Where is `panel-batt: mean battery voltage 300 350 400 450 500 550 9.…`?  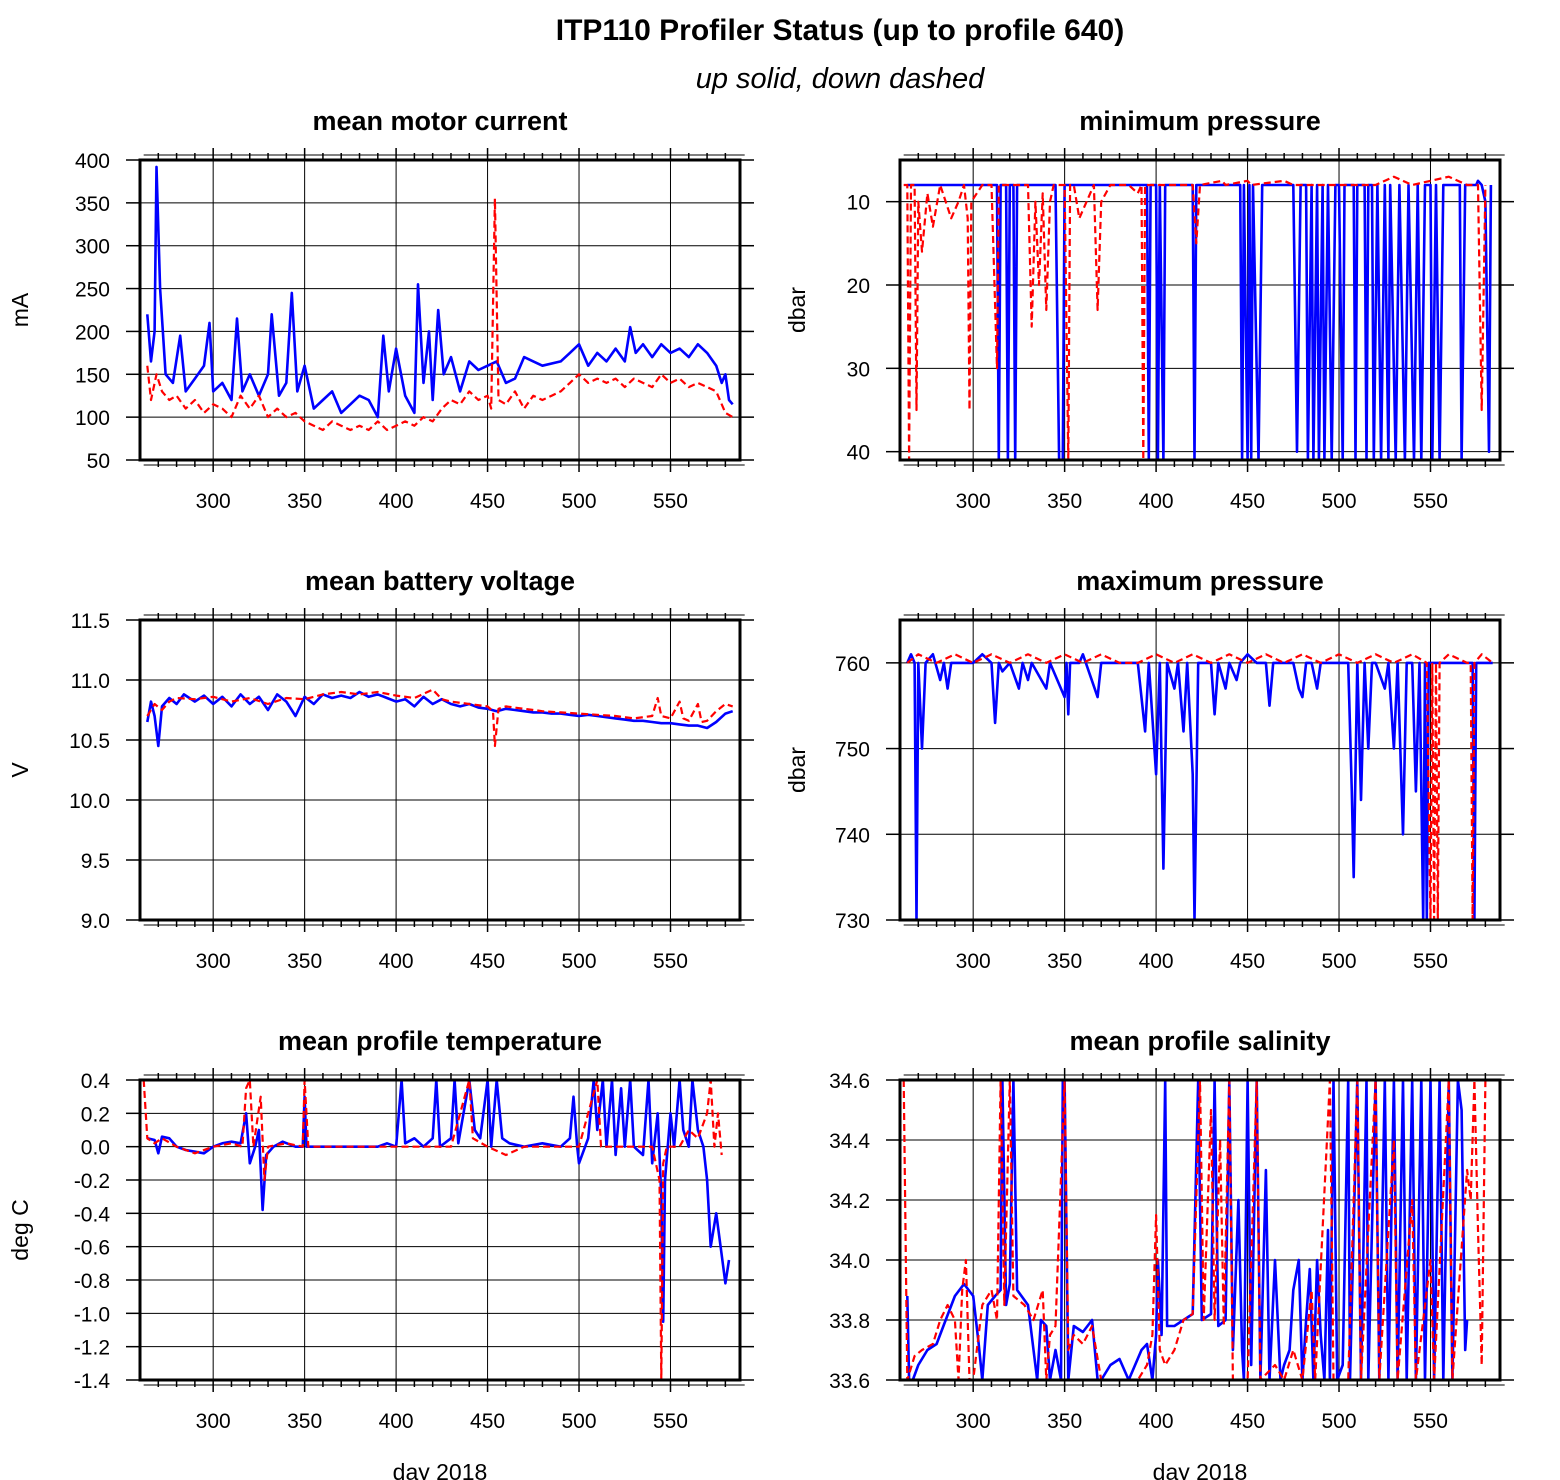 panel-batt: mean battery voltage 300 350 400 450 500 550 9.… is located at coordinates (380, 769).